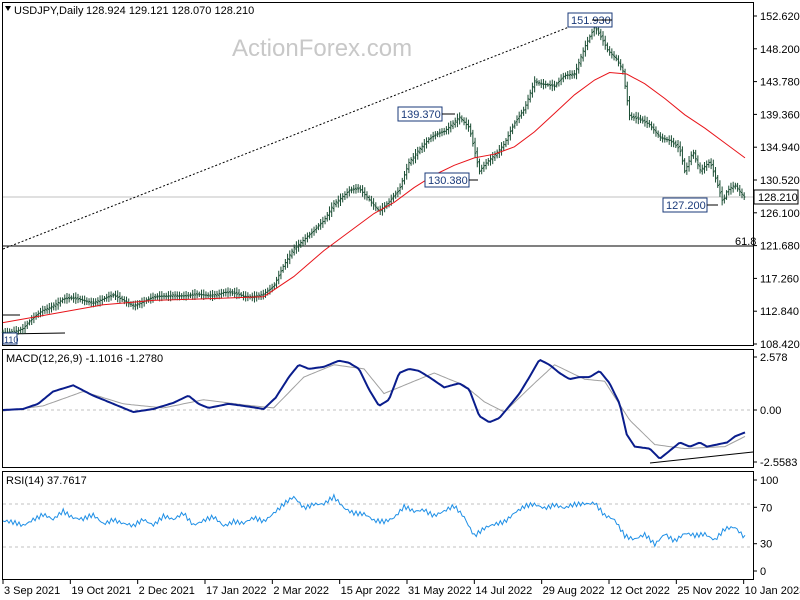  Describe the element at coordinates (49, 11) in the screenshot. I see `price-title: USDJPY,Daily` at that location.